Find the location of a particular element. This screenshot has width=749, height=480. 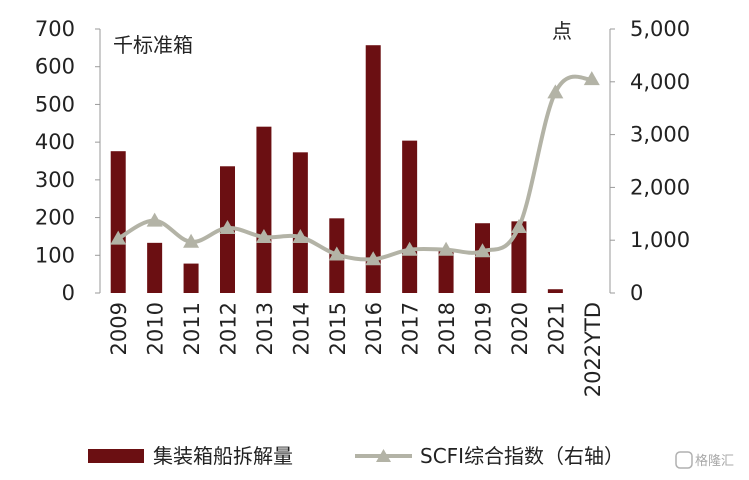

x-tick-label: 2014 is located at coordinates (301, 328).